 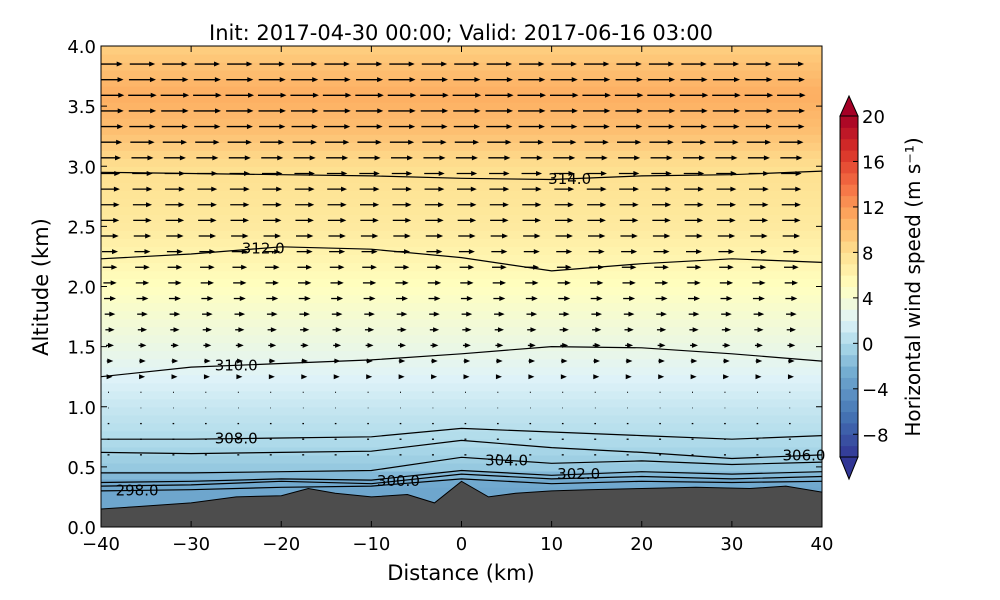 I want to click on x-tick-label: 30, so click(x=731, y=544).